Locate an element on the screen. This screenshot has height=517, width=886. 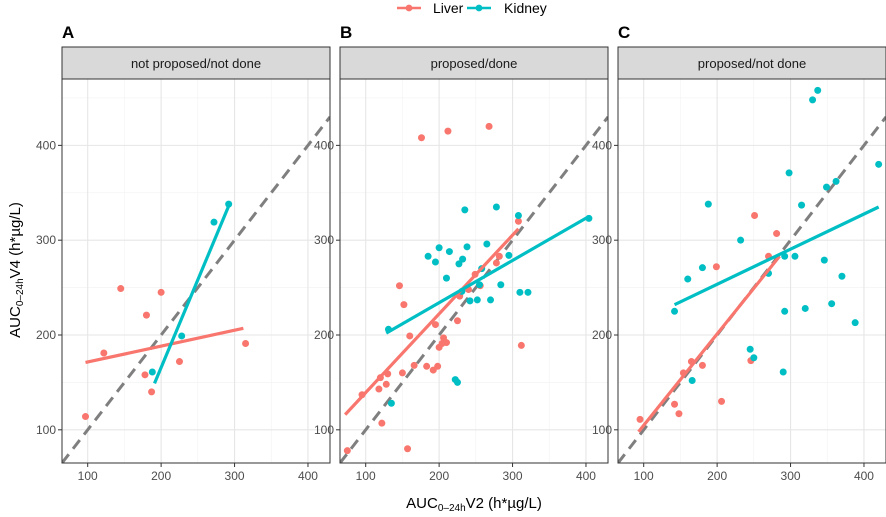
y-title-subscript: 0–24h is located at coordinates (20, 292).